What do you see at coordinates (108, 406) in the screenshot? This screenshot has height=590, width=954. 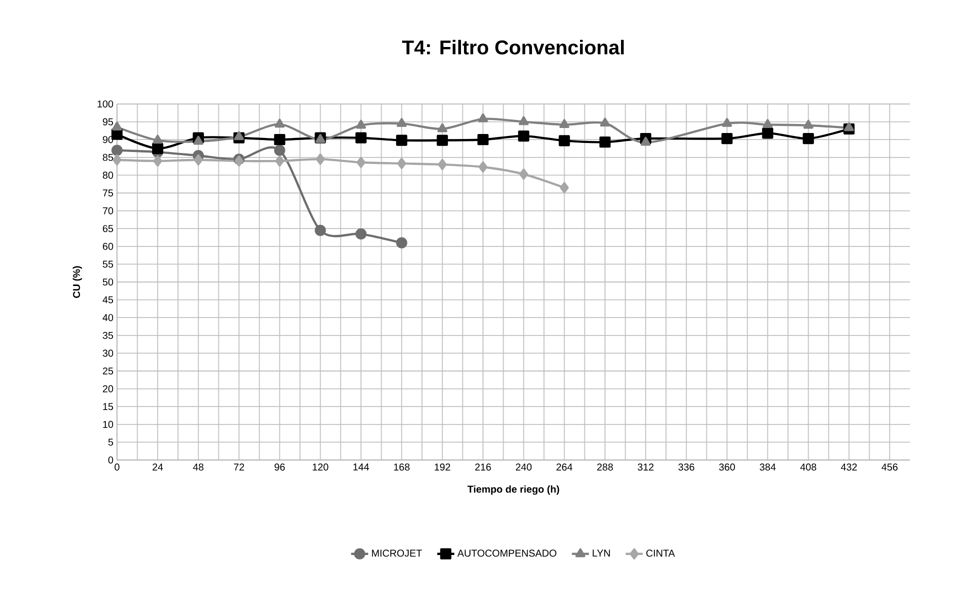 I see `y-tick-label: 15` at bounding box center [108, 406].